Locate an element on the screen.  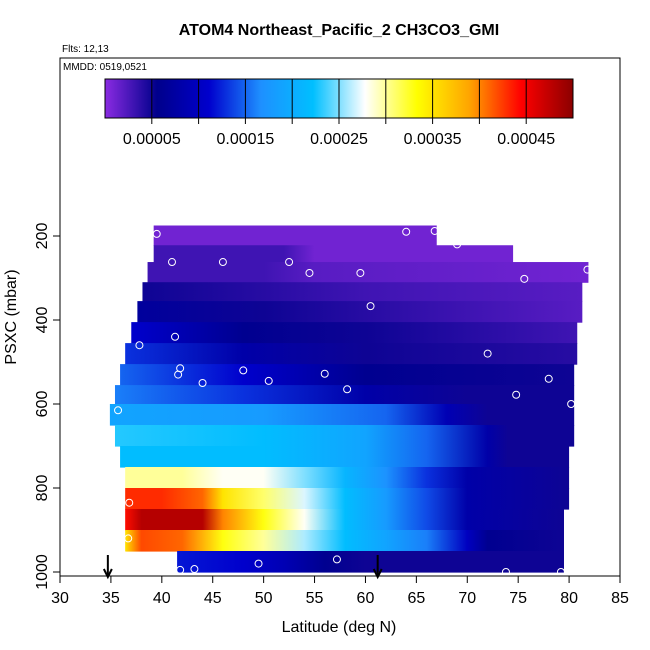
x-tick-label: 30 is located at coordinates (60, 598).